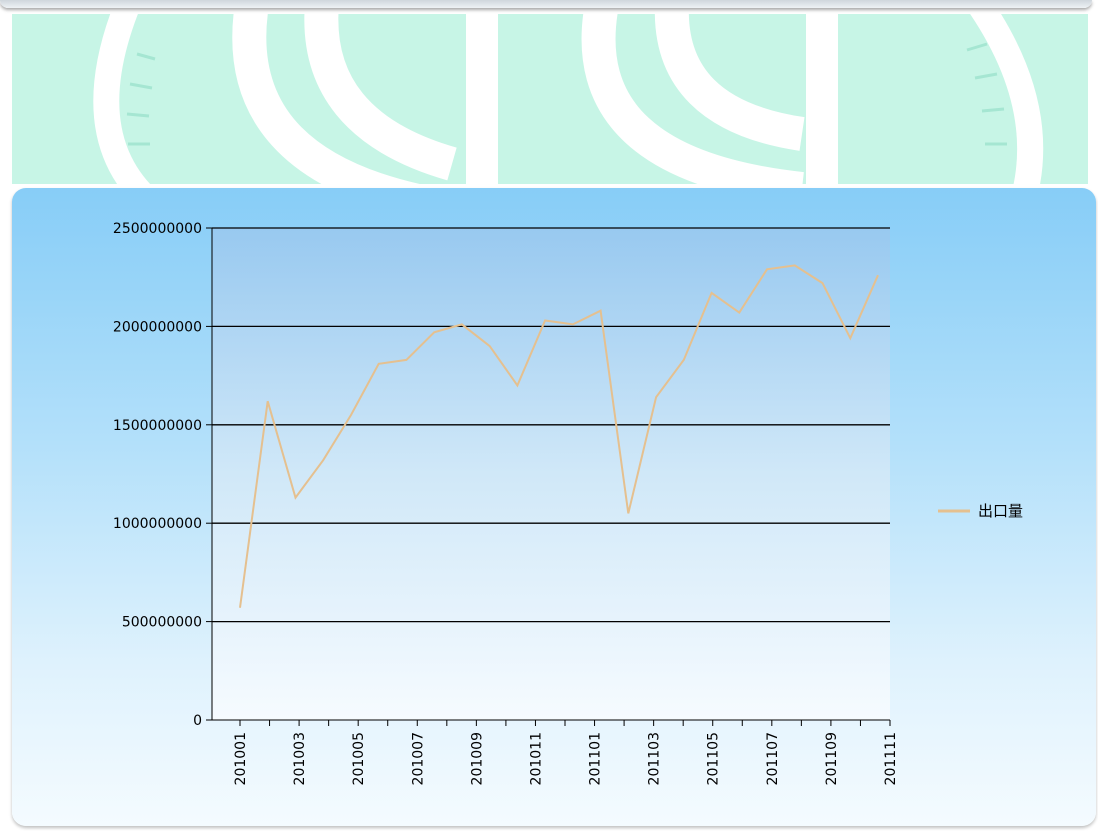 The image size is (1098, 831). I want to click on y-tick-label: 2500000000, so click(157, 229).